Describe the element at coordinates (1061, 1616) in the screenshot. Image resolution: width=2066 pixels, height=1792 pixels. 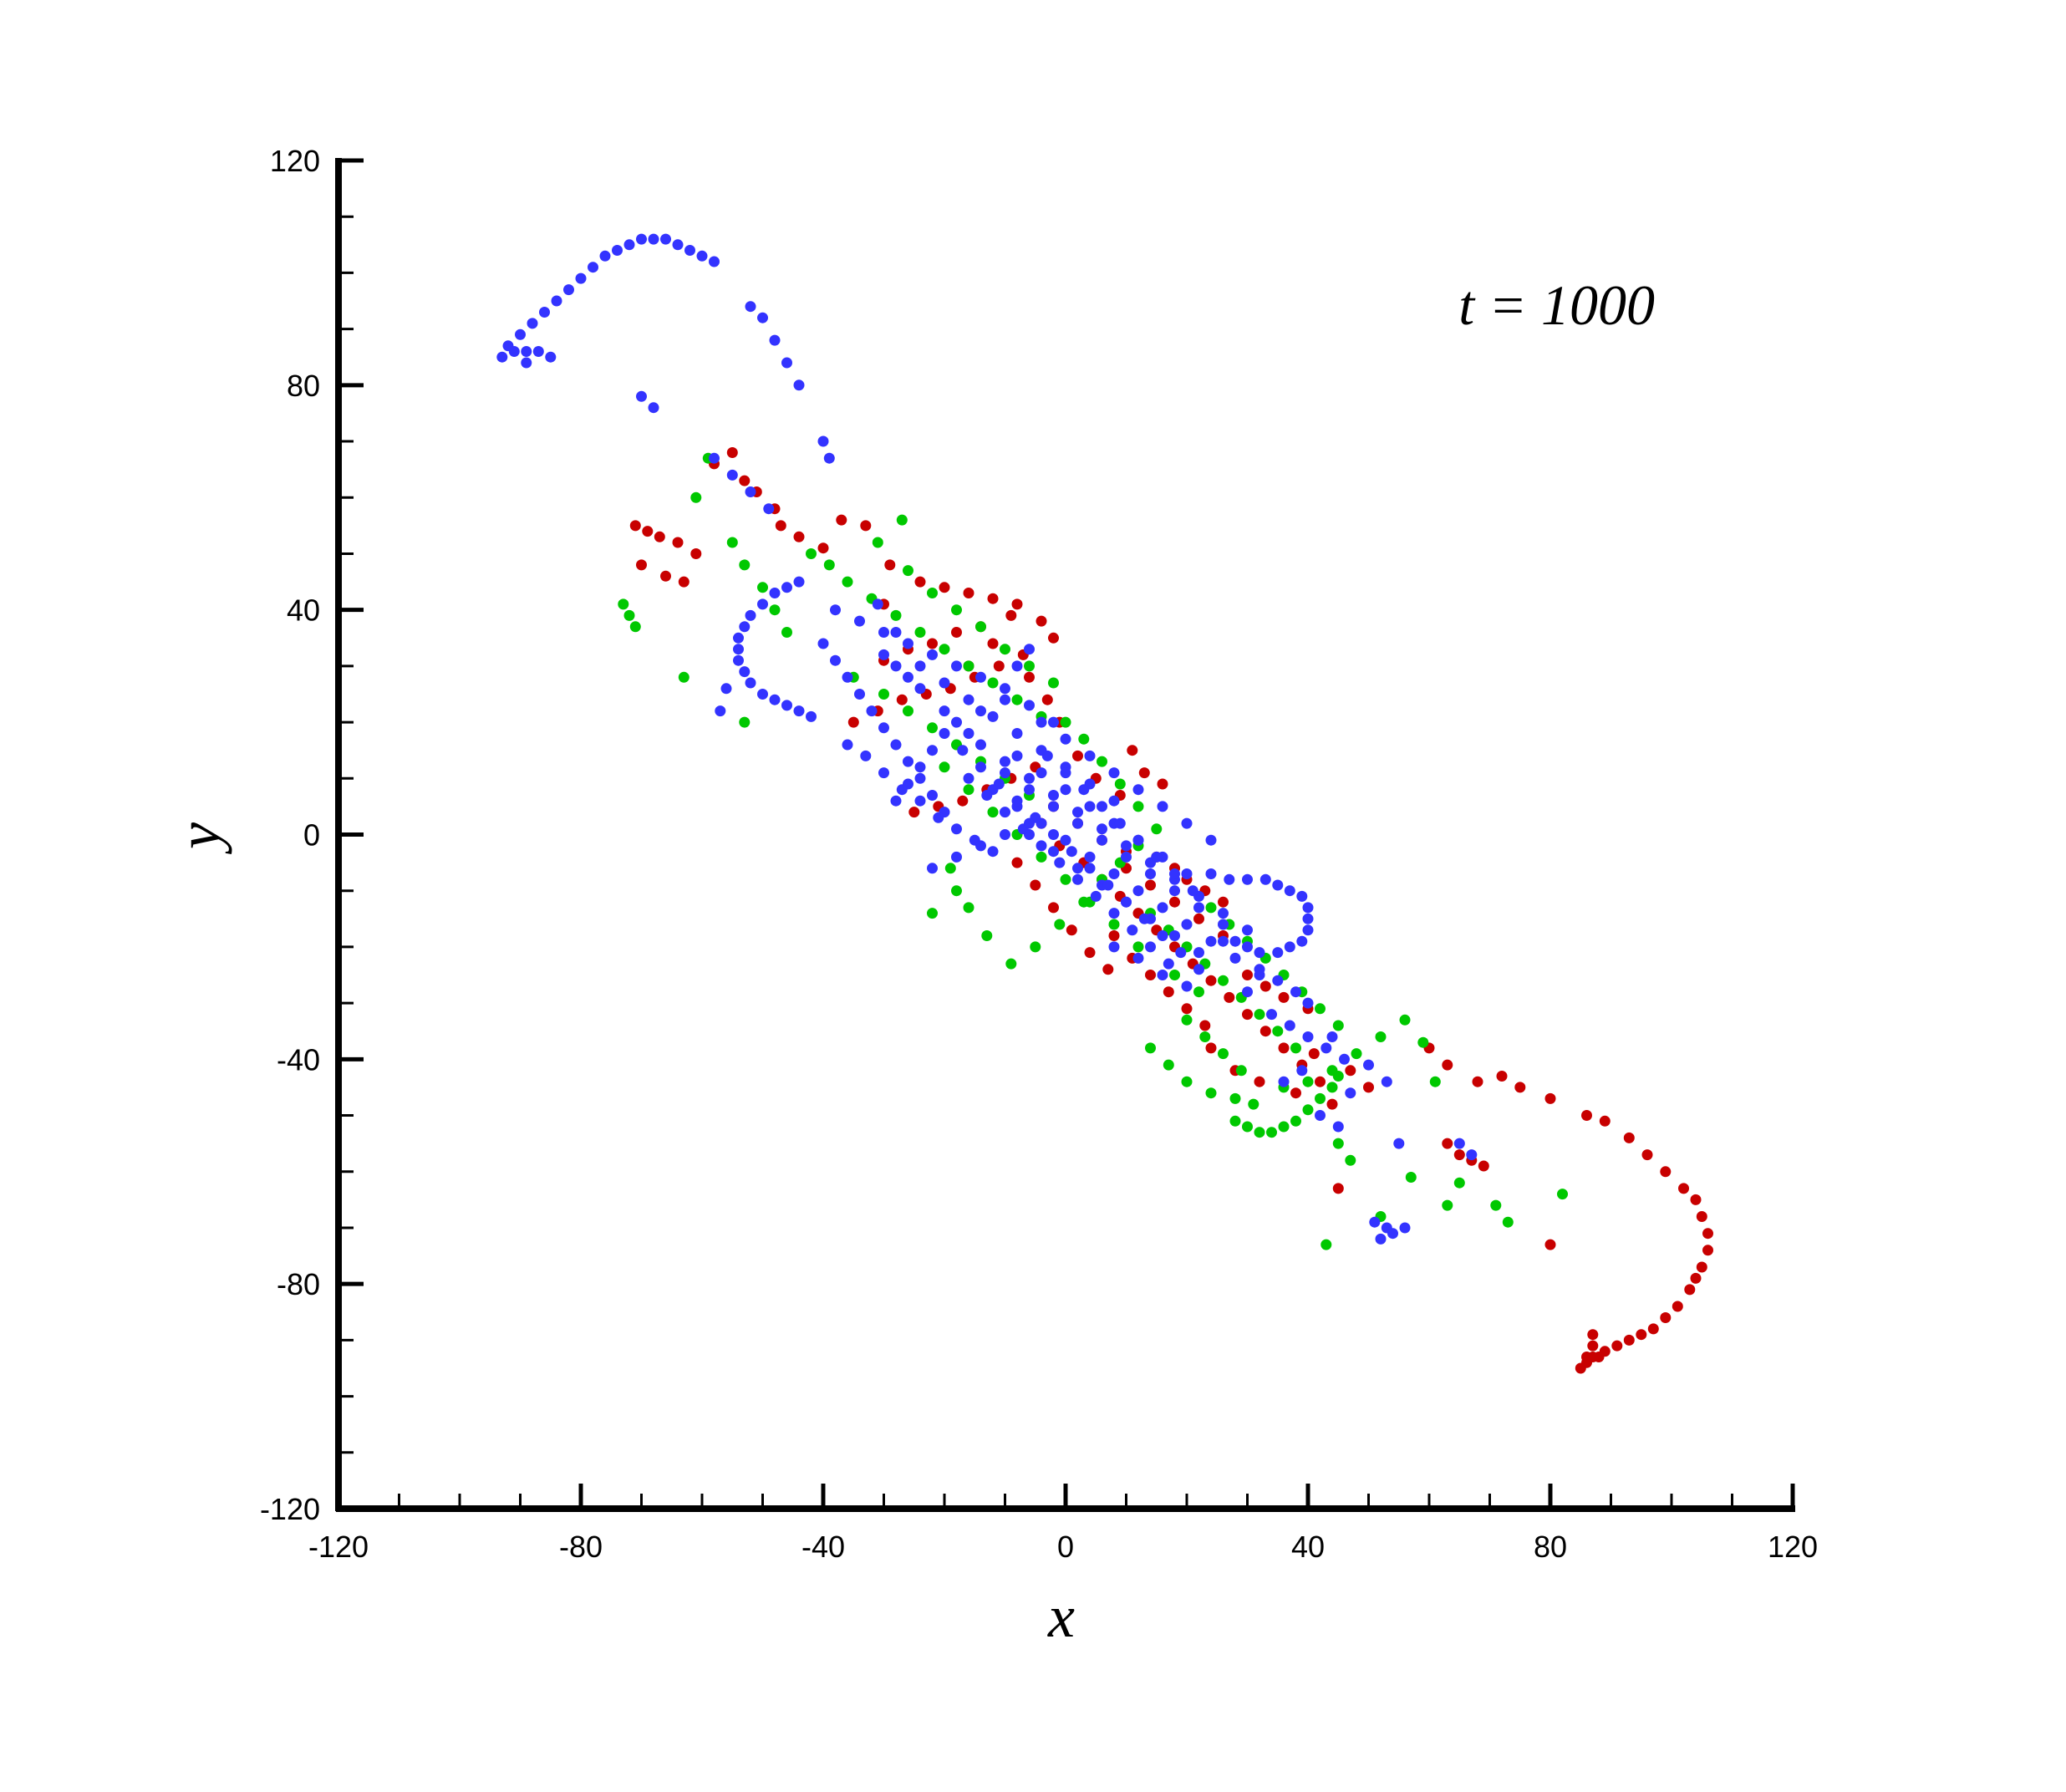
I see `x-axis-title: x` at that location.